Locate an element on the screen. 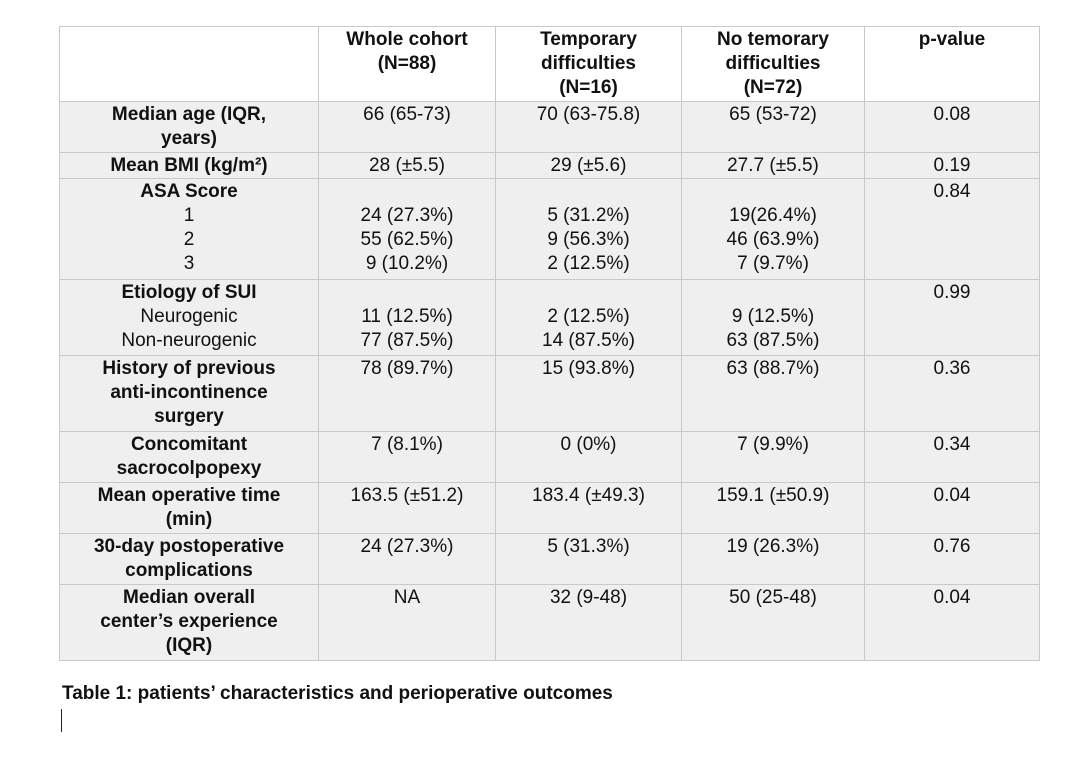 The height and width of the screenshot is (777, 1080). cell-line: Temporary is located at coordinates (588, 39).